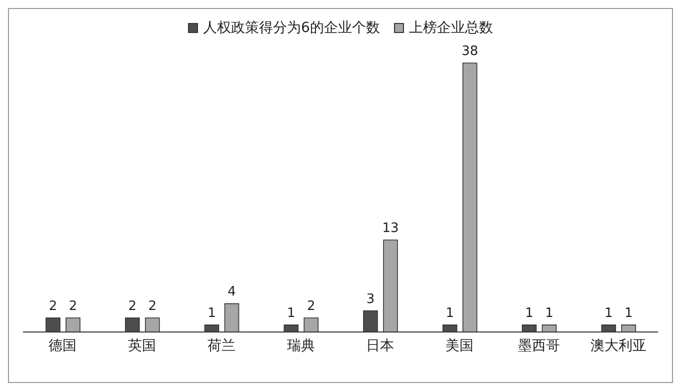 This screenshot has height=391, width=681. What do you see at coordinates (62, 346) in the screenshot?
I see `x-tick-label: 德国` at bounding box center [62, 346].